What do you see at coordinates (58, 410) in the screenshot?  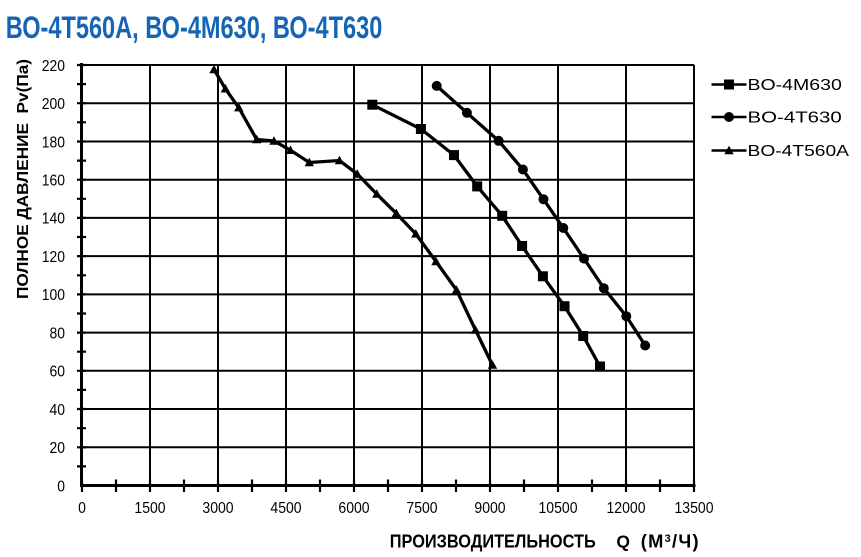 I see `svg-text: 40` at bounding box center [58, 410].